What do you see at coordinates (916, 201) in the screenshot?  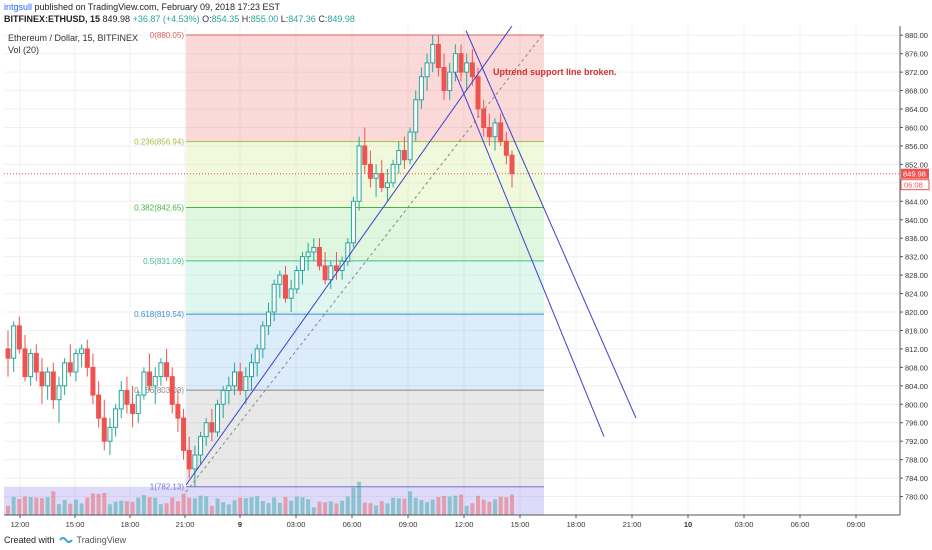 I see `y-tick-label: 844.00` at bounding box center [916, 201].